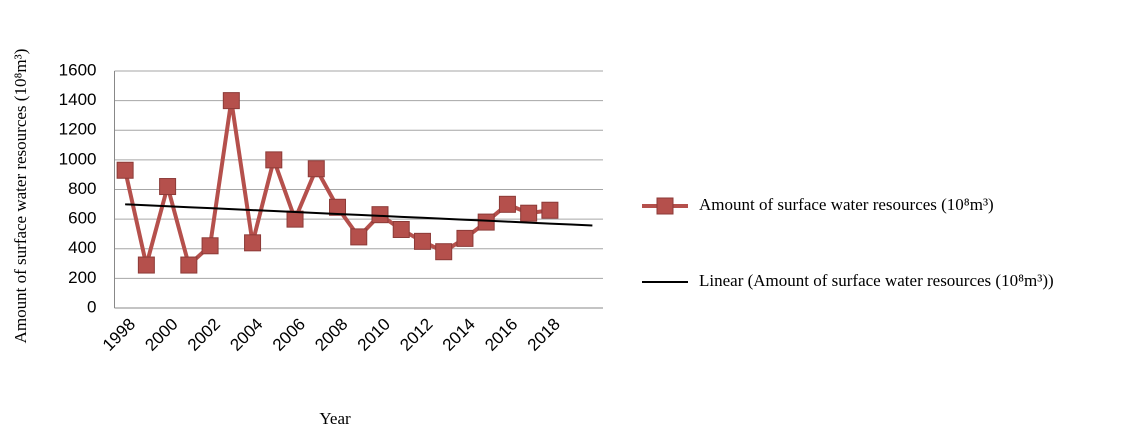 The width and height of the screenshot is (1146, 429). What do you see at coordinates (459, 335) in the screenshot?
I see `x-tick-label: 2014` at bounding box center [459, 335].